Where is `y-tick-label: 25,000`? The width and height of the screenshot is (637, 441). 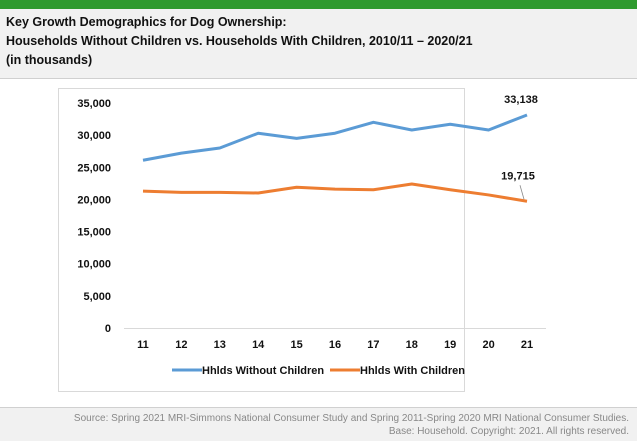 y-tick-label: 25,000 is located at coordinates (94, 168).